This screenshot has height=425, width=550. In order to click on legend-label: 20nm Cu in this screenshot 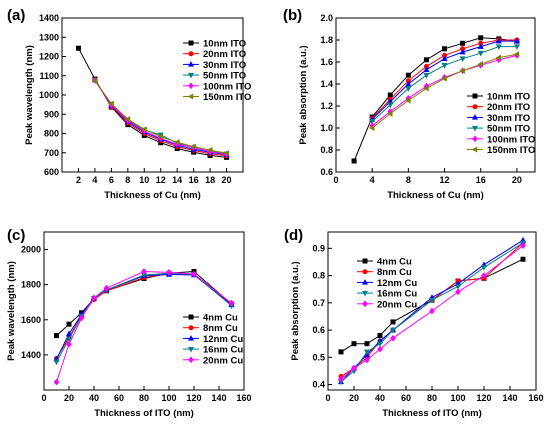, I will do `click(223, 360)`.